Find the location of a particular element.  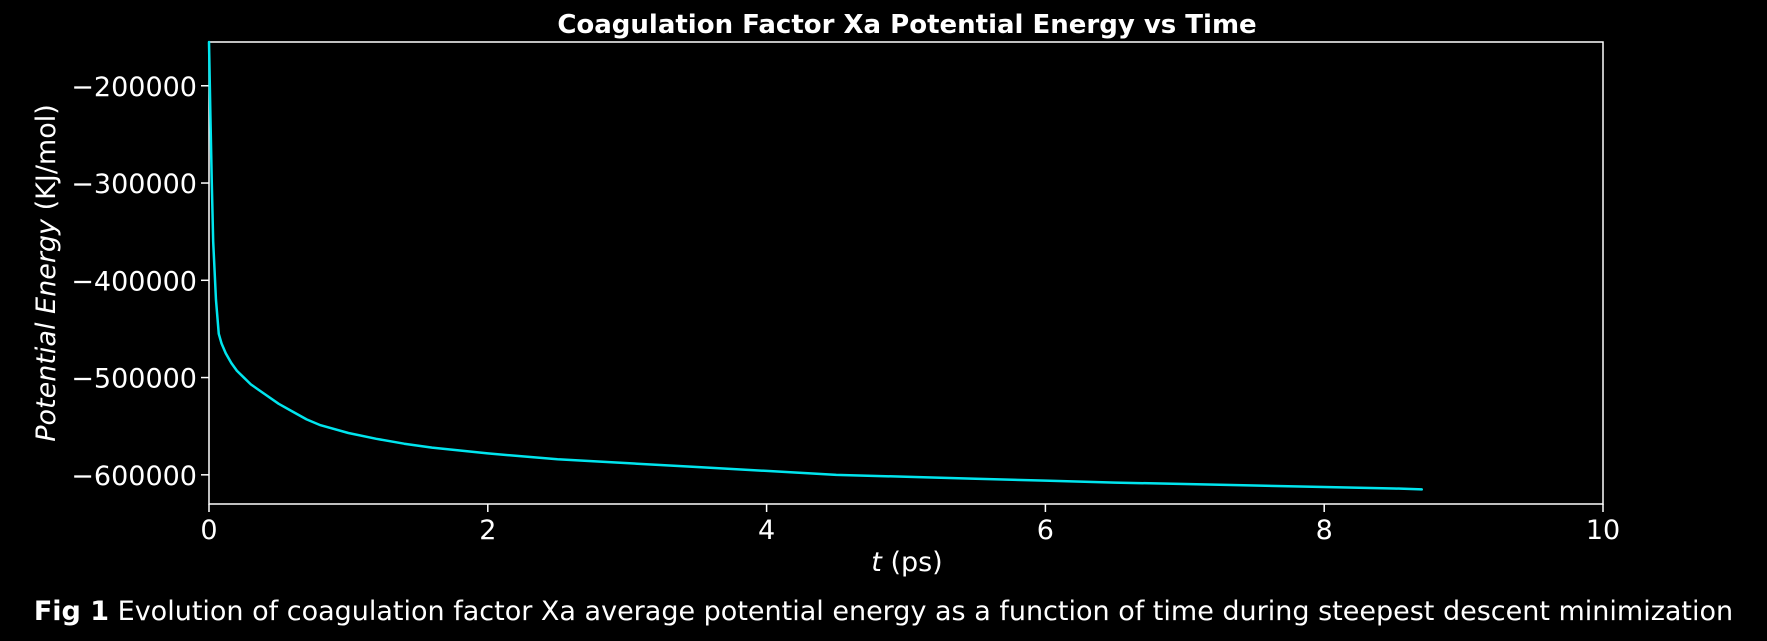

y-tick-label: −500000 is located at coordinates (134, 379).